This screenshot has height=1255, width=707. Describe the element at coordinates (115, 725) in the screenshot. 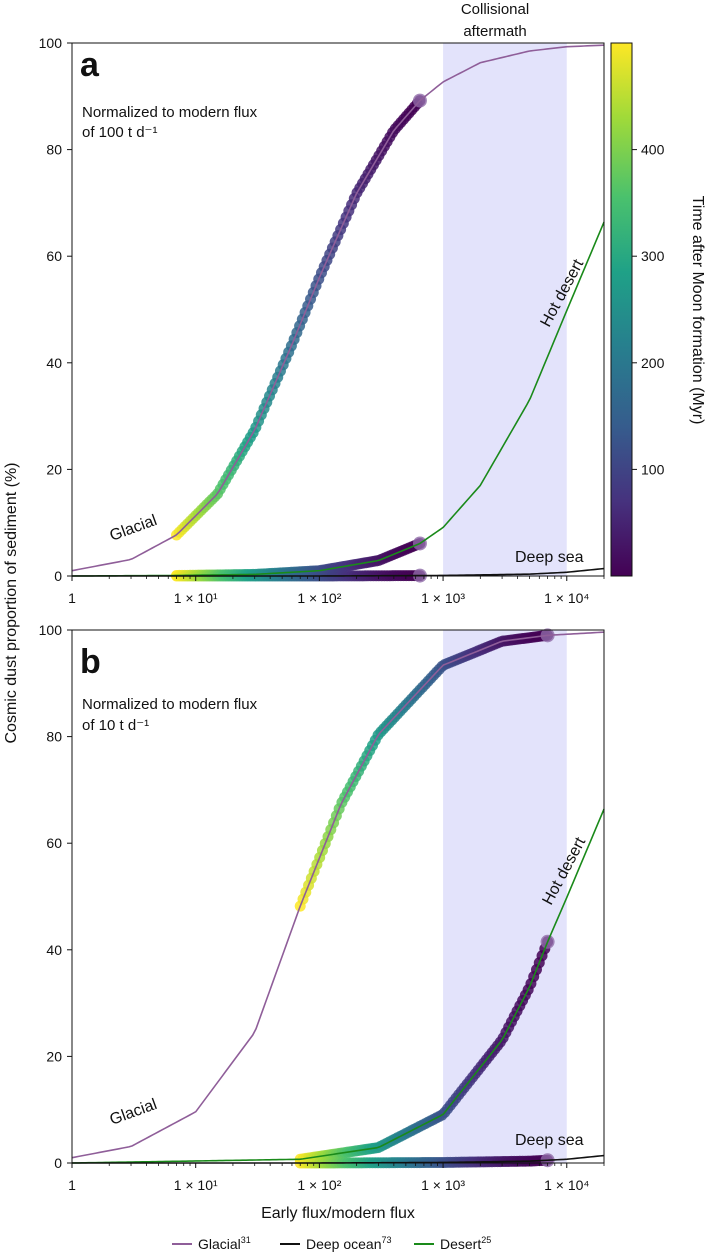

I see `norm-note-b-2: of 10 t d⁻¹` at that location.